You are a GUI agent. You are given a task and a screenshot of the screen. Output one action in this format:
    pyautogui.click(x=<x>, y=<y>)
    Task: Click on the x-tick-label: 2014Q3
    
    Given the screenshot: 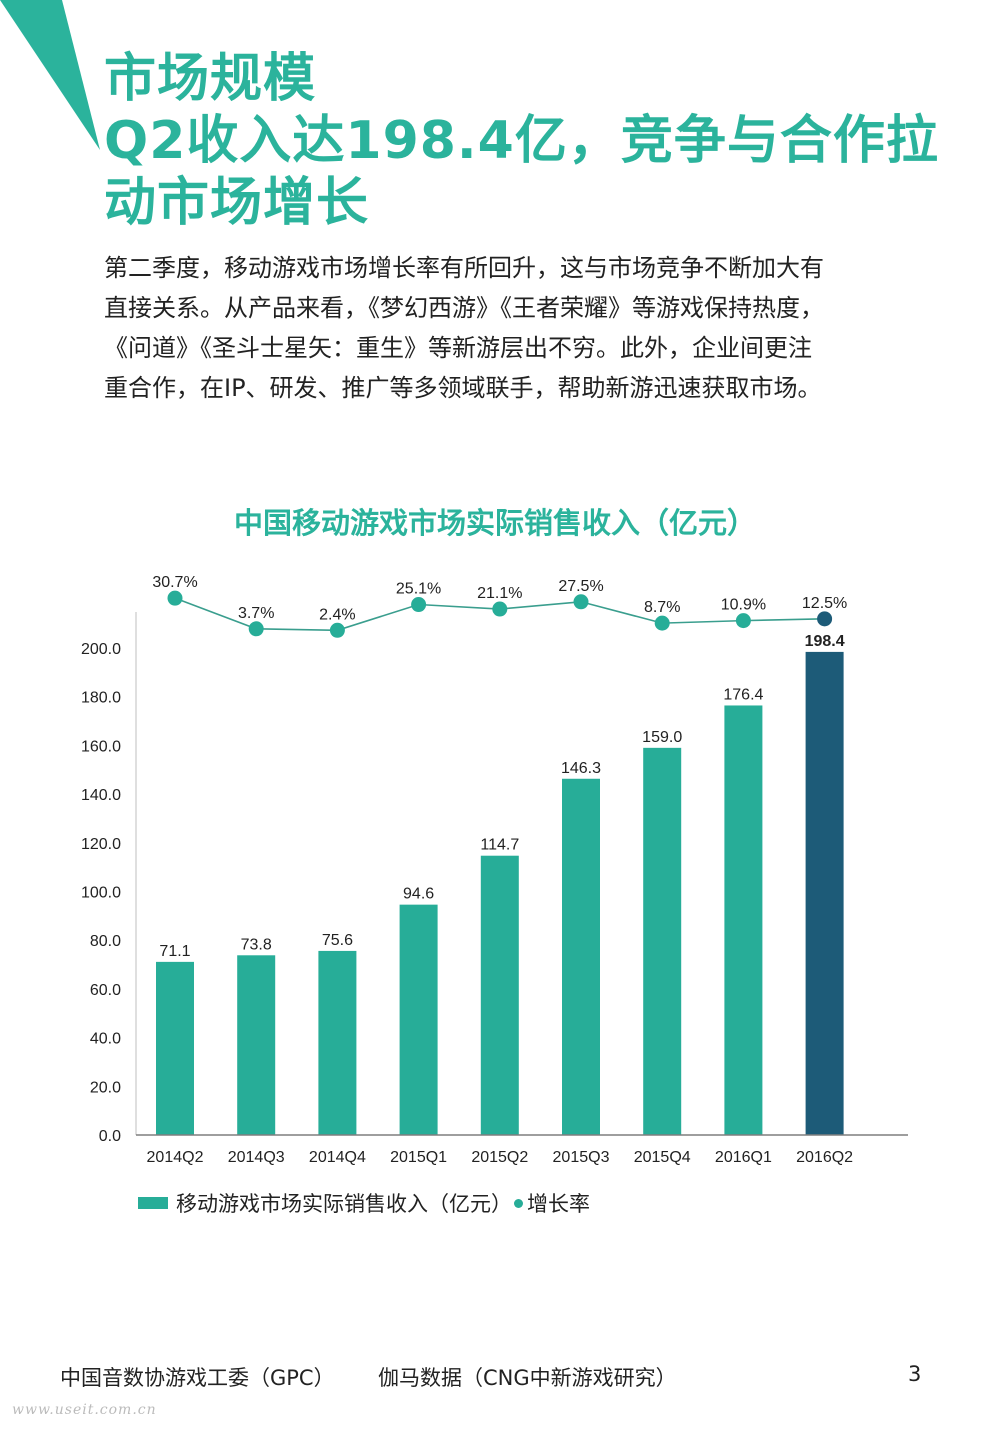 What is the action you would take?
    pyautogui.click(x=256, y=1157)
    